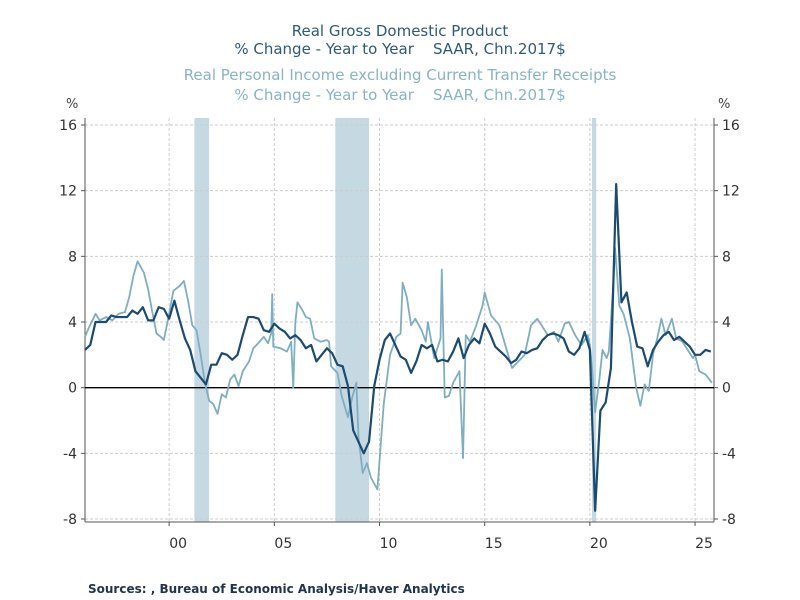  What do you see at coordinates (494, 544) in the screenshot?
I see `x-tick-label: 15` at bounding box center [494, 544].